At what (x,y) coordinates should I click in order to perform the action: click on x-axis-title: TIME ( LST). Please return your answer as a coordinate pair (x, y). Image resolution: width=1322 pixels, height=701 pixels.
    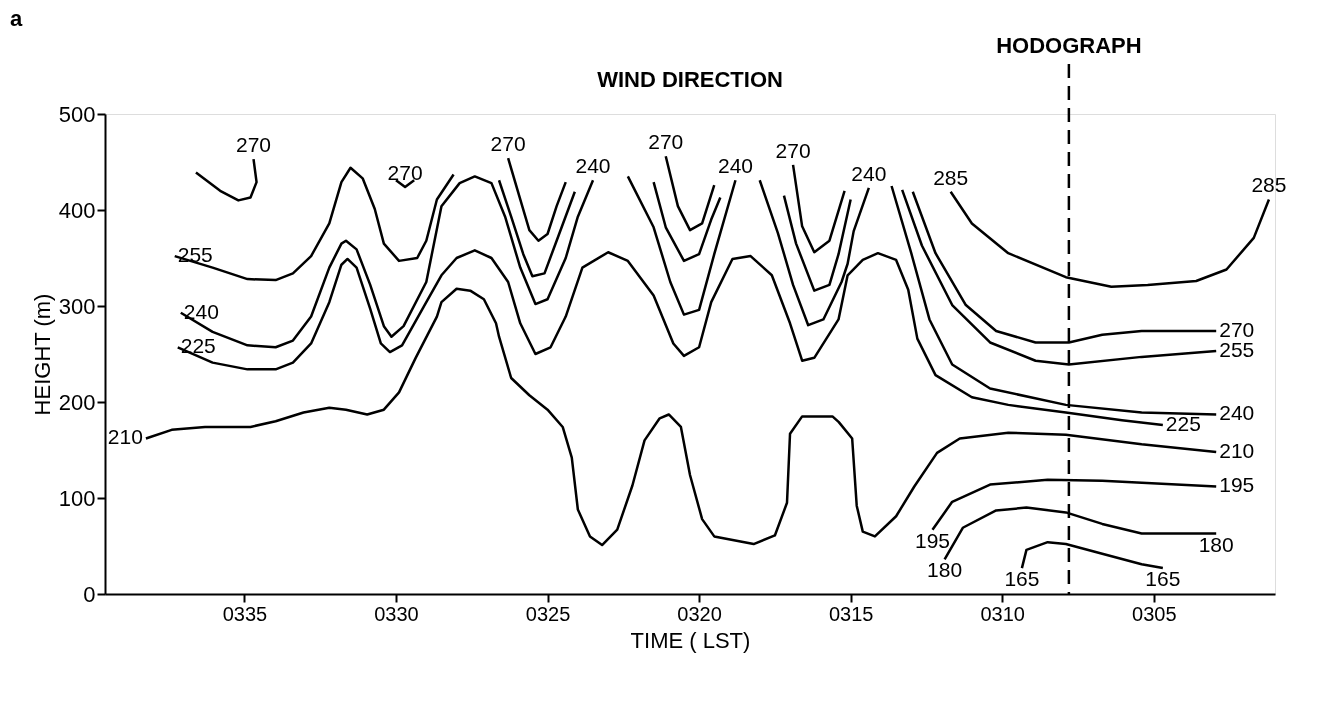
    Looking at the image, I should click on (690, 640).